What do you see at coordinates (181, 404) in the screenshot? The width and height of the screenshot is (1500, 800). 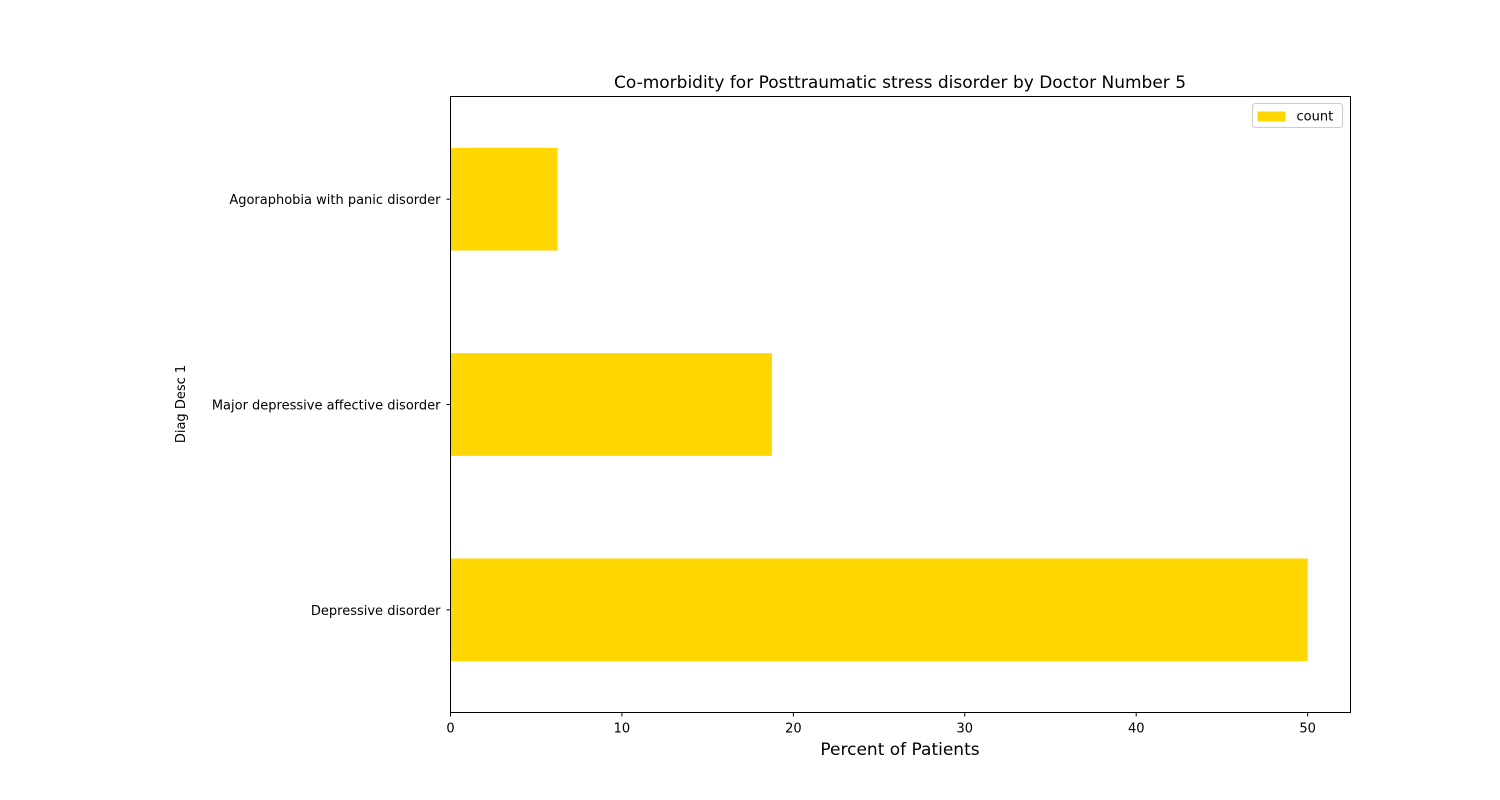 I see `y-axis-label: Diag Desc 1` at bounding box center [181, 404].